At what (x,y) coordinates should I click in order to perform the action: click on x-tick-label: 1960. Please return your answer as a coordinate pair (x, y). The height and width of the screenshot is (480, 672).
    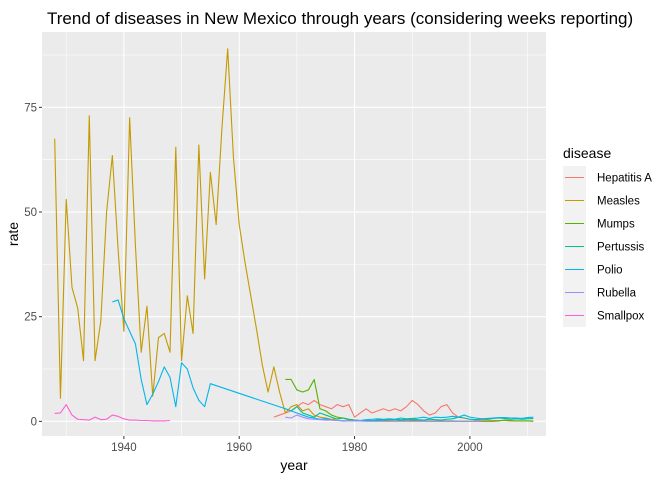
    Looking at the image, I should click on (239, 448).